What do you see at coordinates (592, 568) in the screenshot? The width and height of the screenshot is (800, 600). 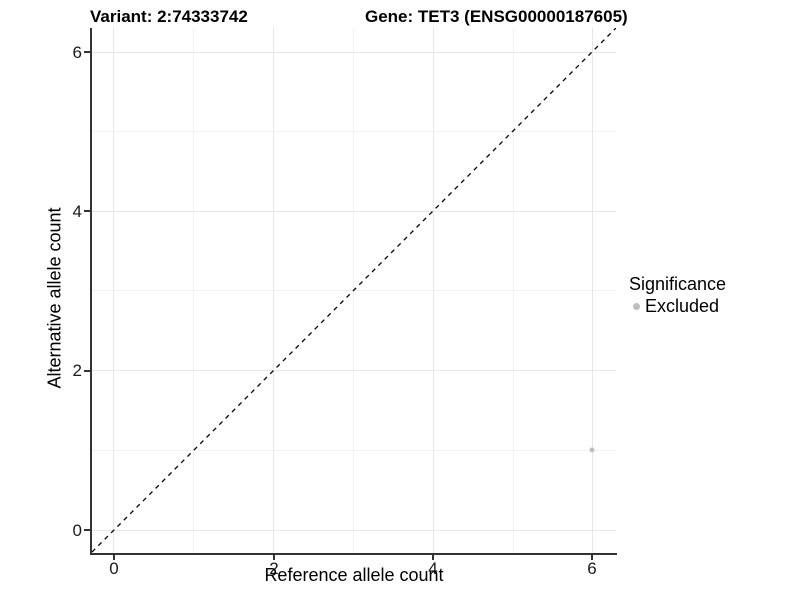 I see `x-tick-label-6: 6` at bounding box center [592, 568].